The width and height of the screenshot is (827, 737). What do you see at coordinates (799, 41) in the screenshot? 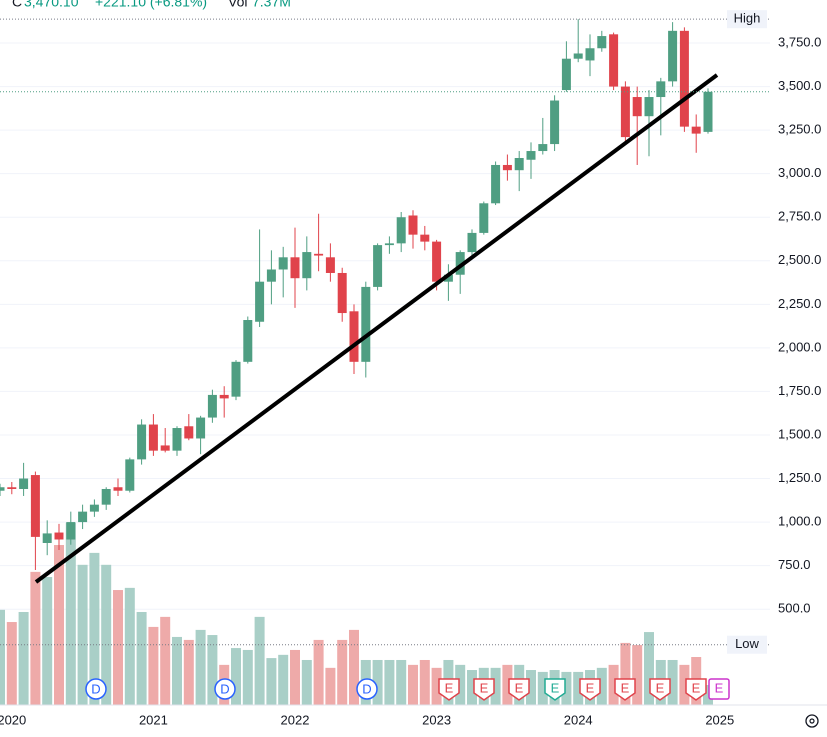
I see `y-tick-label: 3,750.0` at bounding box center [799, 41].